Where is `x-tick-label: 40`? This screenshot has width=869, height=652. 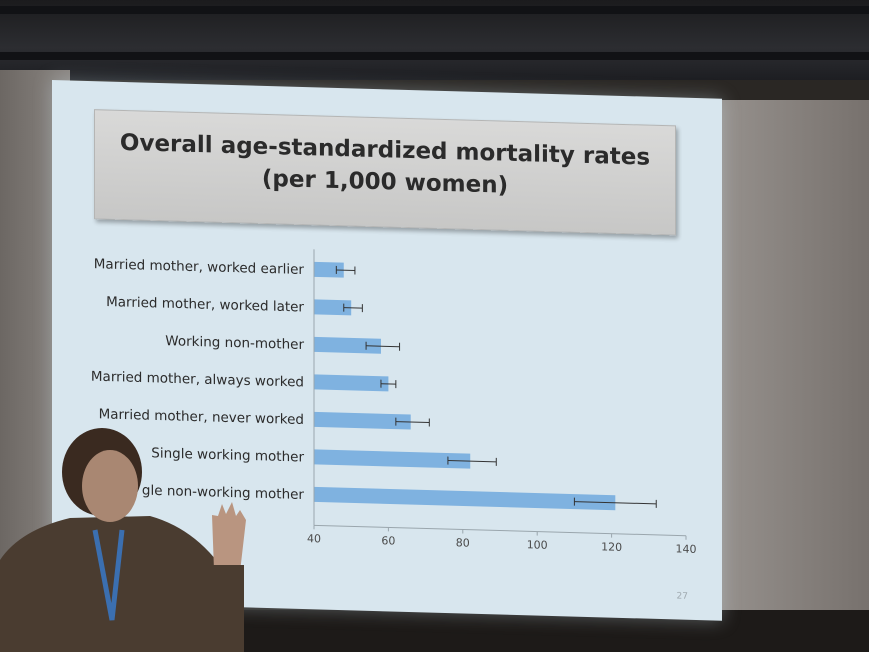
x-tick-label: 40 is located at coordinates (314, 538).